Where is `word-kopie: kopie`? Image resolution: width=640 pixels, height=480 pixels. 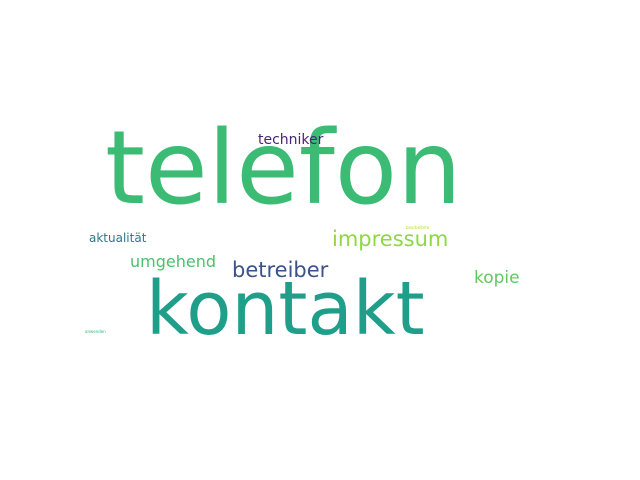
word-kopie: kopie is located at coordinates (497, 278).